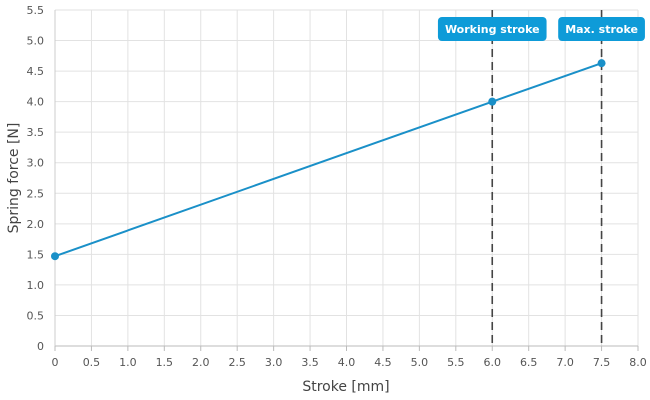  What do you see at coordinates (36, 10) in the screenshot?
I see `y-tick-label: 5.5` at bounding box center [36, 10].